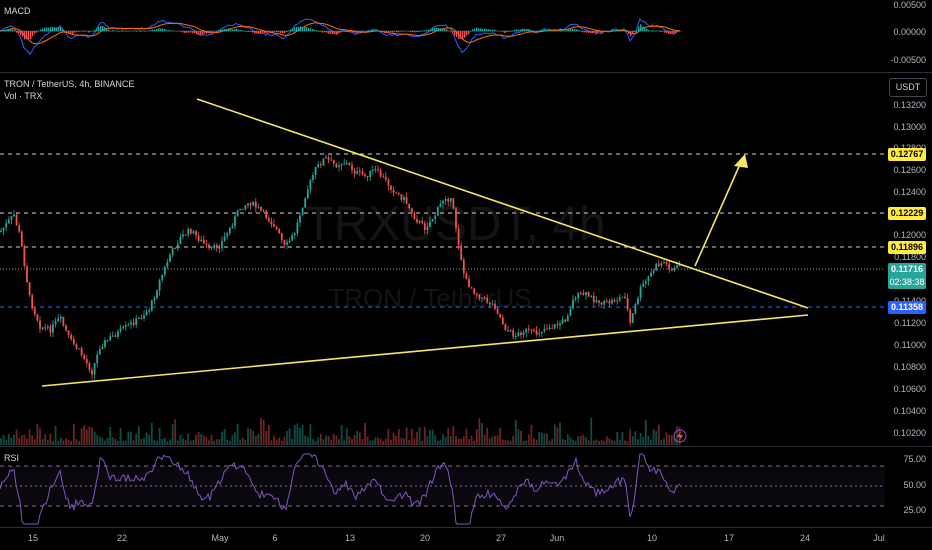 The width and height of the screenshot is (932, 550). I want to click on macd-pane, so click(466, 36).